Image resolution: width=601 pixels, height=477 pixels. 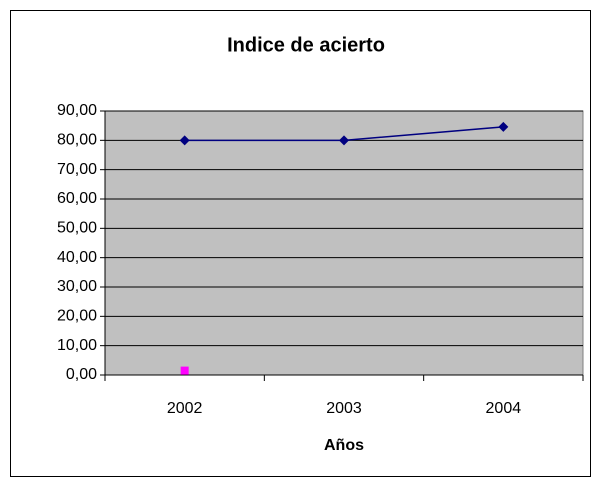 What do you see at coordinates (306, 45) in the screenshot?
I see `chart-title: Indice de acierto` at bounding box center [306, 45].